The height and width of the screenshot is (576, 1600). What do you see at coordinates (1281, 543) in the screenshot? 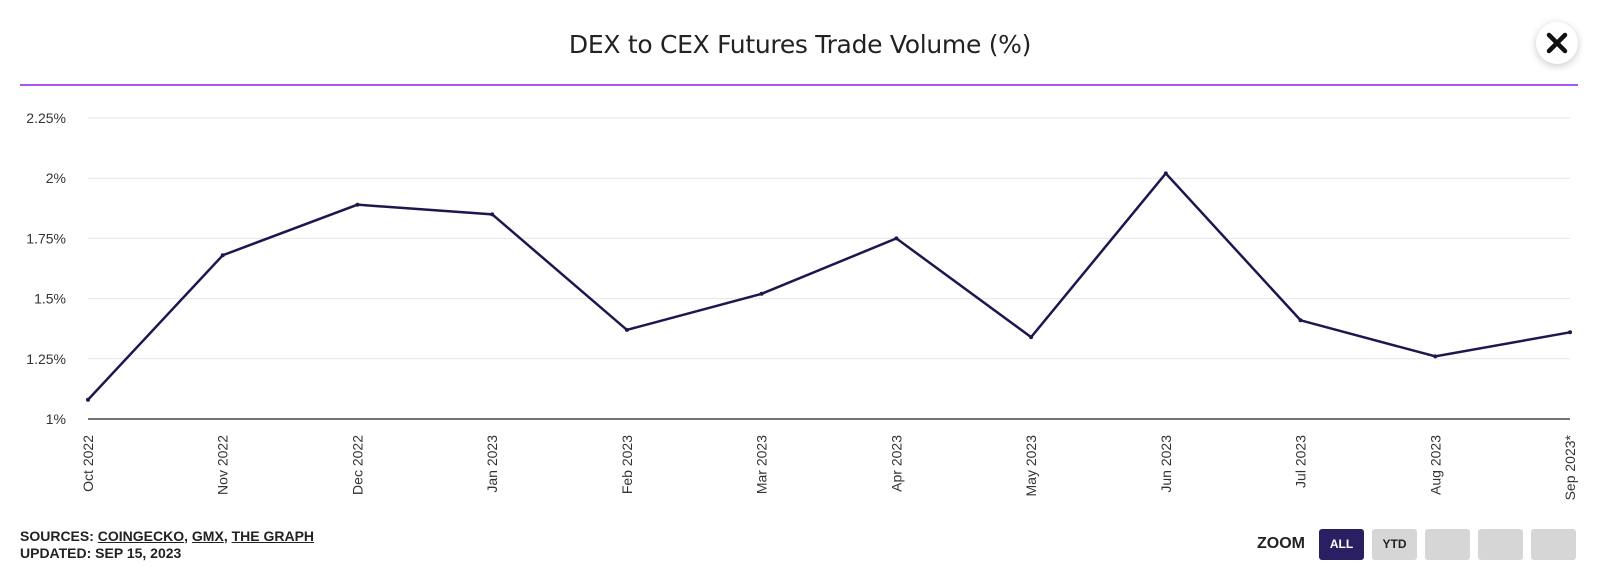
I see `zoom-label: ZOOM` at bounding box center [1281, 543].